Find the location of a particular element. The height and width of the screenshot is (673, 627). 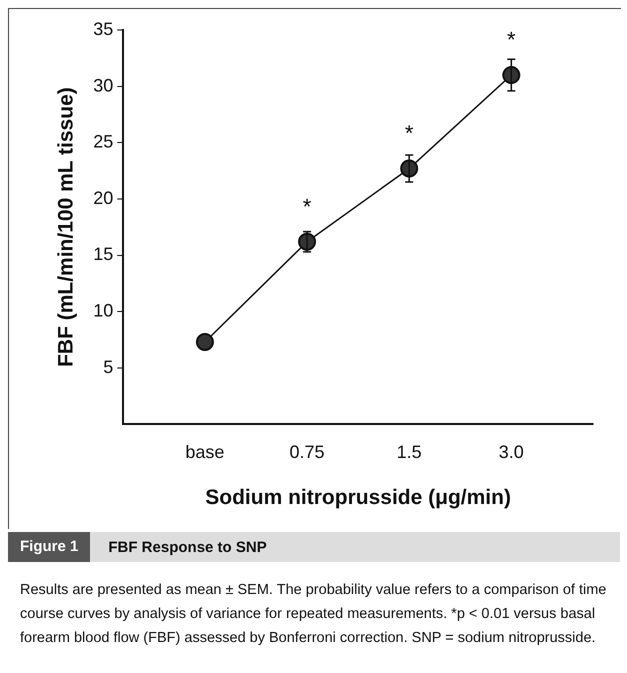

y-tick-label: 25 is located at coordinates (103, 142).